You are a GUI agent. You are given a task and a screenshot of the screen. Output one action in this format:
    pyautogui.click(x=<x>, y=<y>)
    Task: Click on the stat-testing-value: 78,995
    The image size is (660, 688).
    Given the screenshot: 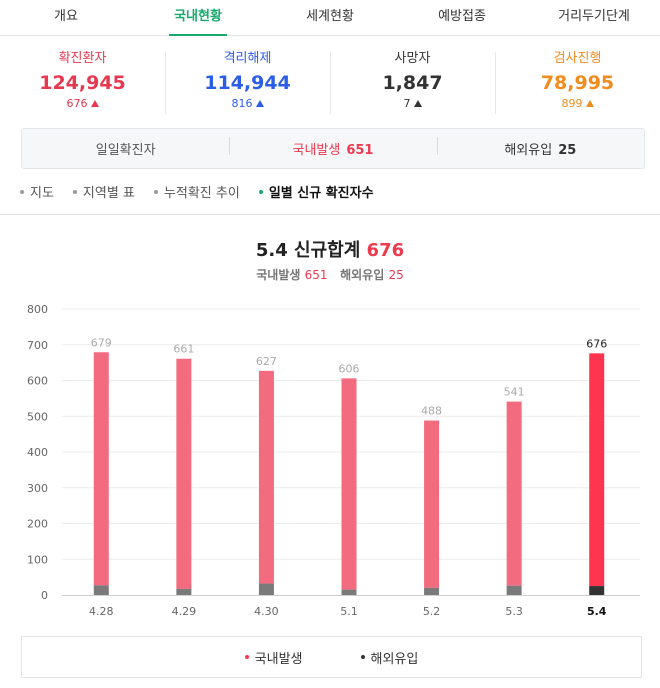 What is the action you would take?
    pyautogui.click(x=577, y=83)
    